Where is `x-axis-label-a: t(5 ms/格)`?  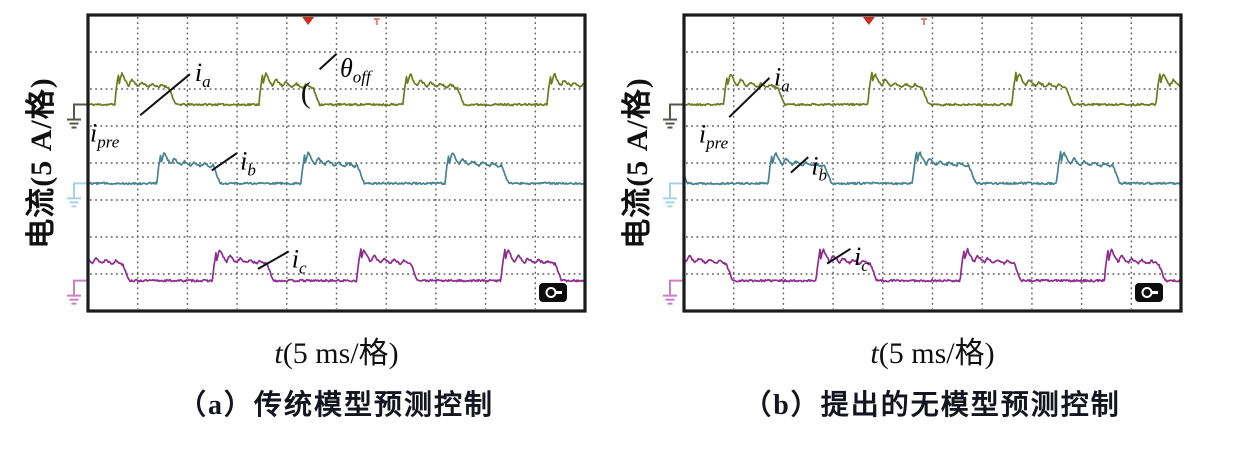
x-axis-label-a: t(5 ms/格) is located at coordinates (336, 350).